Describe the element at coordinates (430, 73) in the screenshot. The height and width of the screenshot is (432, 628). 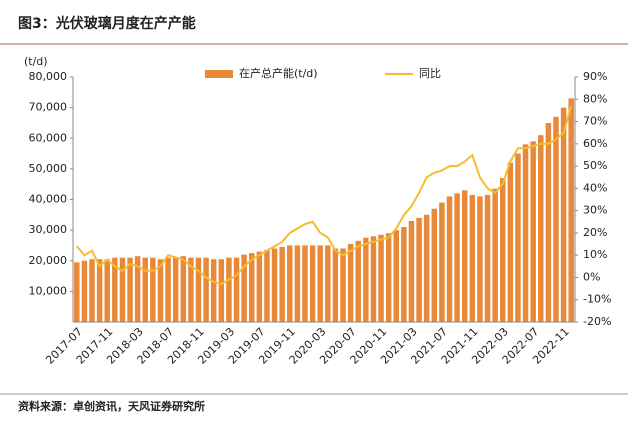
I see `legend-label: 同比` at that location.